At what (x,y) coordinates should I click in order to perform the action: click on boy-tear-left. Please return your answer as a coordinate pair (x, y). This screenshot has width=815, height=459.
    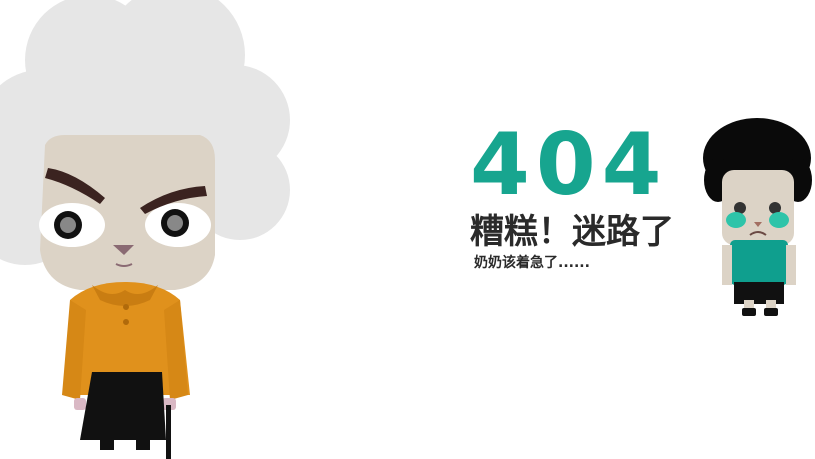
    Looking at the image, I should click on (736, 220).